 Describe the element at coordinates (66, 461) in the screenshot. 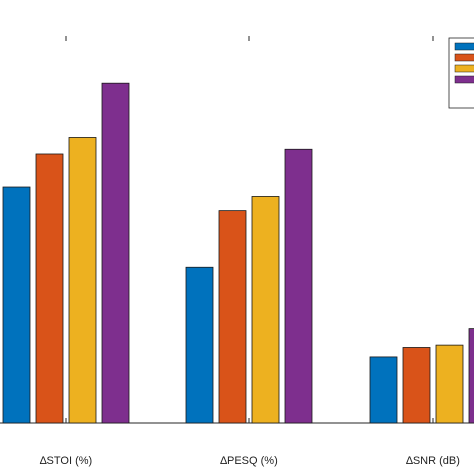

I see `x-tick-label: ∆STOI (%)` at that location.